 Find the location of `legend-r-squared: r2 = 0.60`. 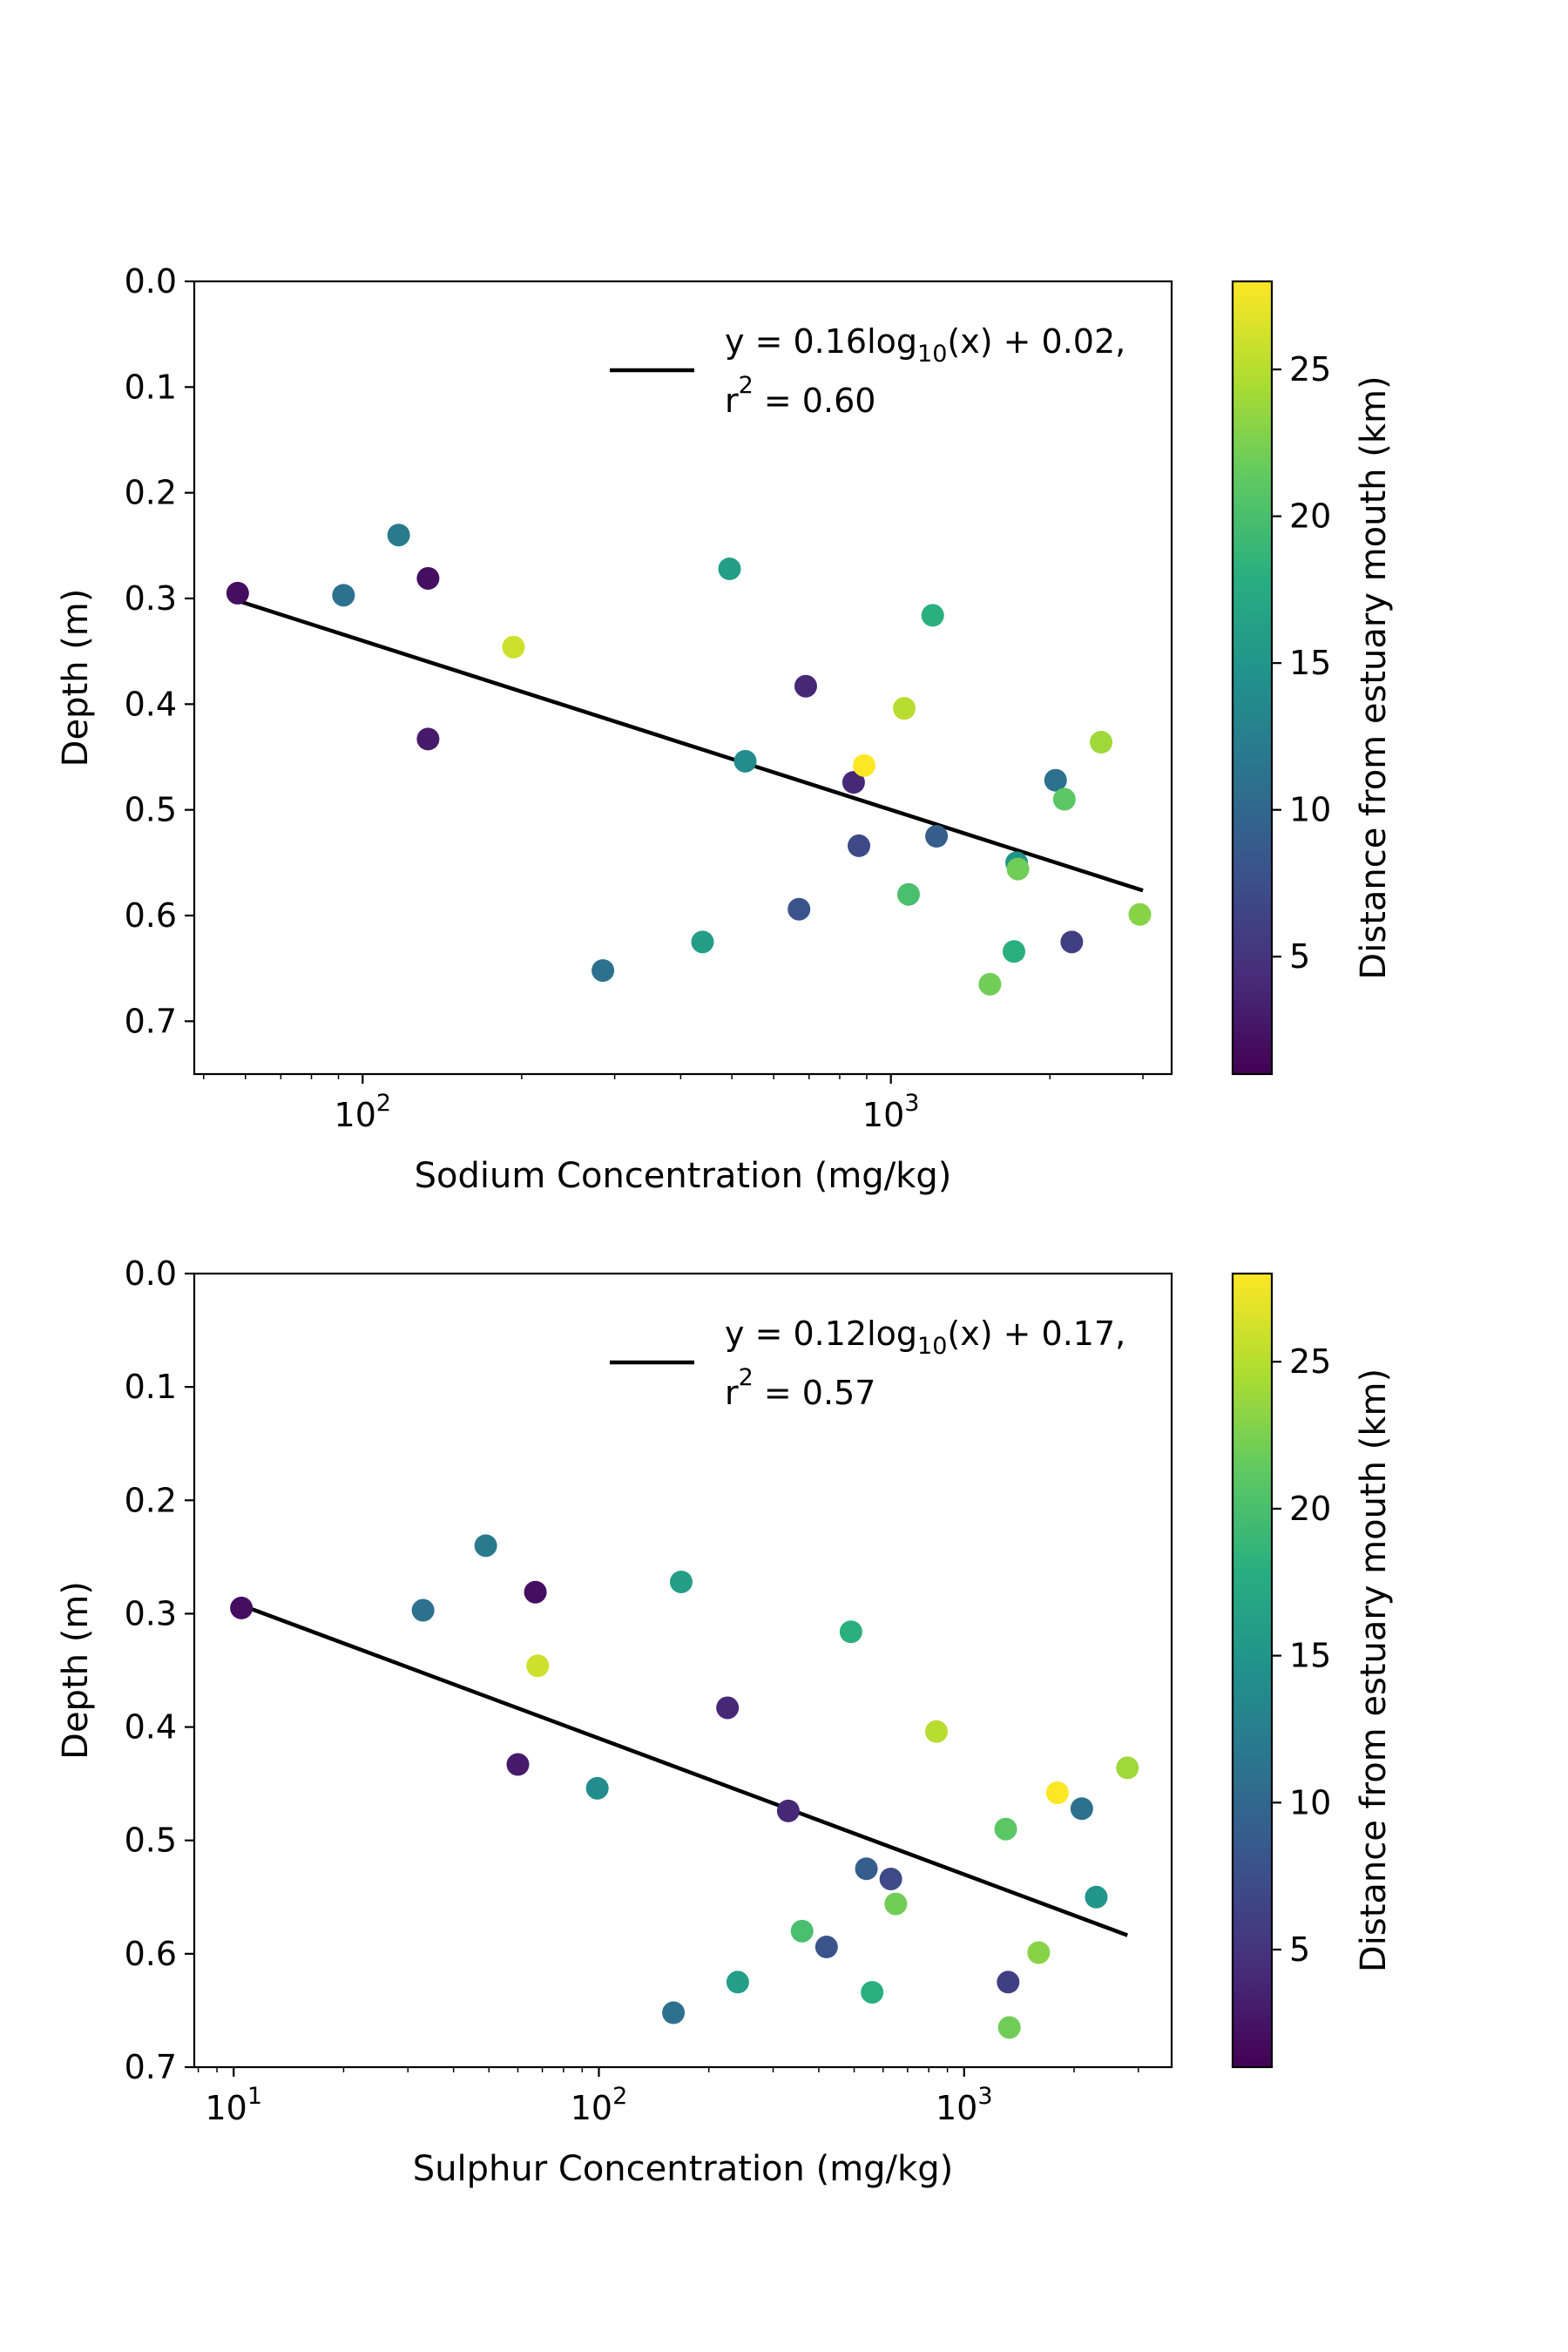

legend-r-squared: r2 = 0.60 is located at coordinates (800, 396).